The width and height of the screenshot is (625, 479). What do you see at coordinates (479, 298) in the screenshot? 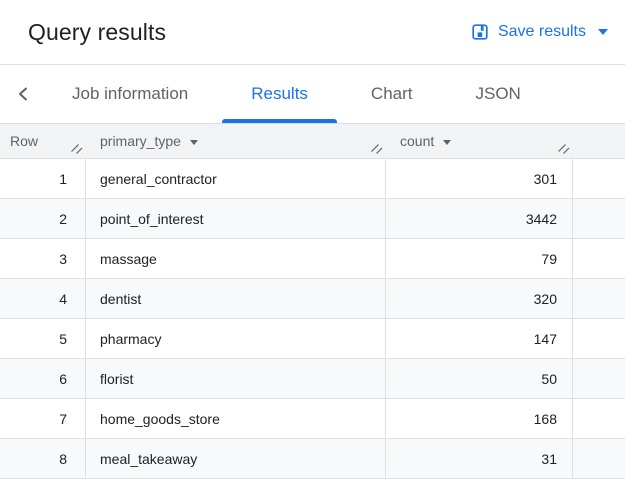
I see `count-cell: 320` at bounding box center [479, 298].